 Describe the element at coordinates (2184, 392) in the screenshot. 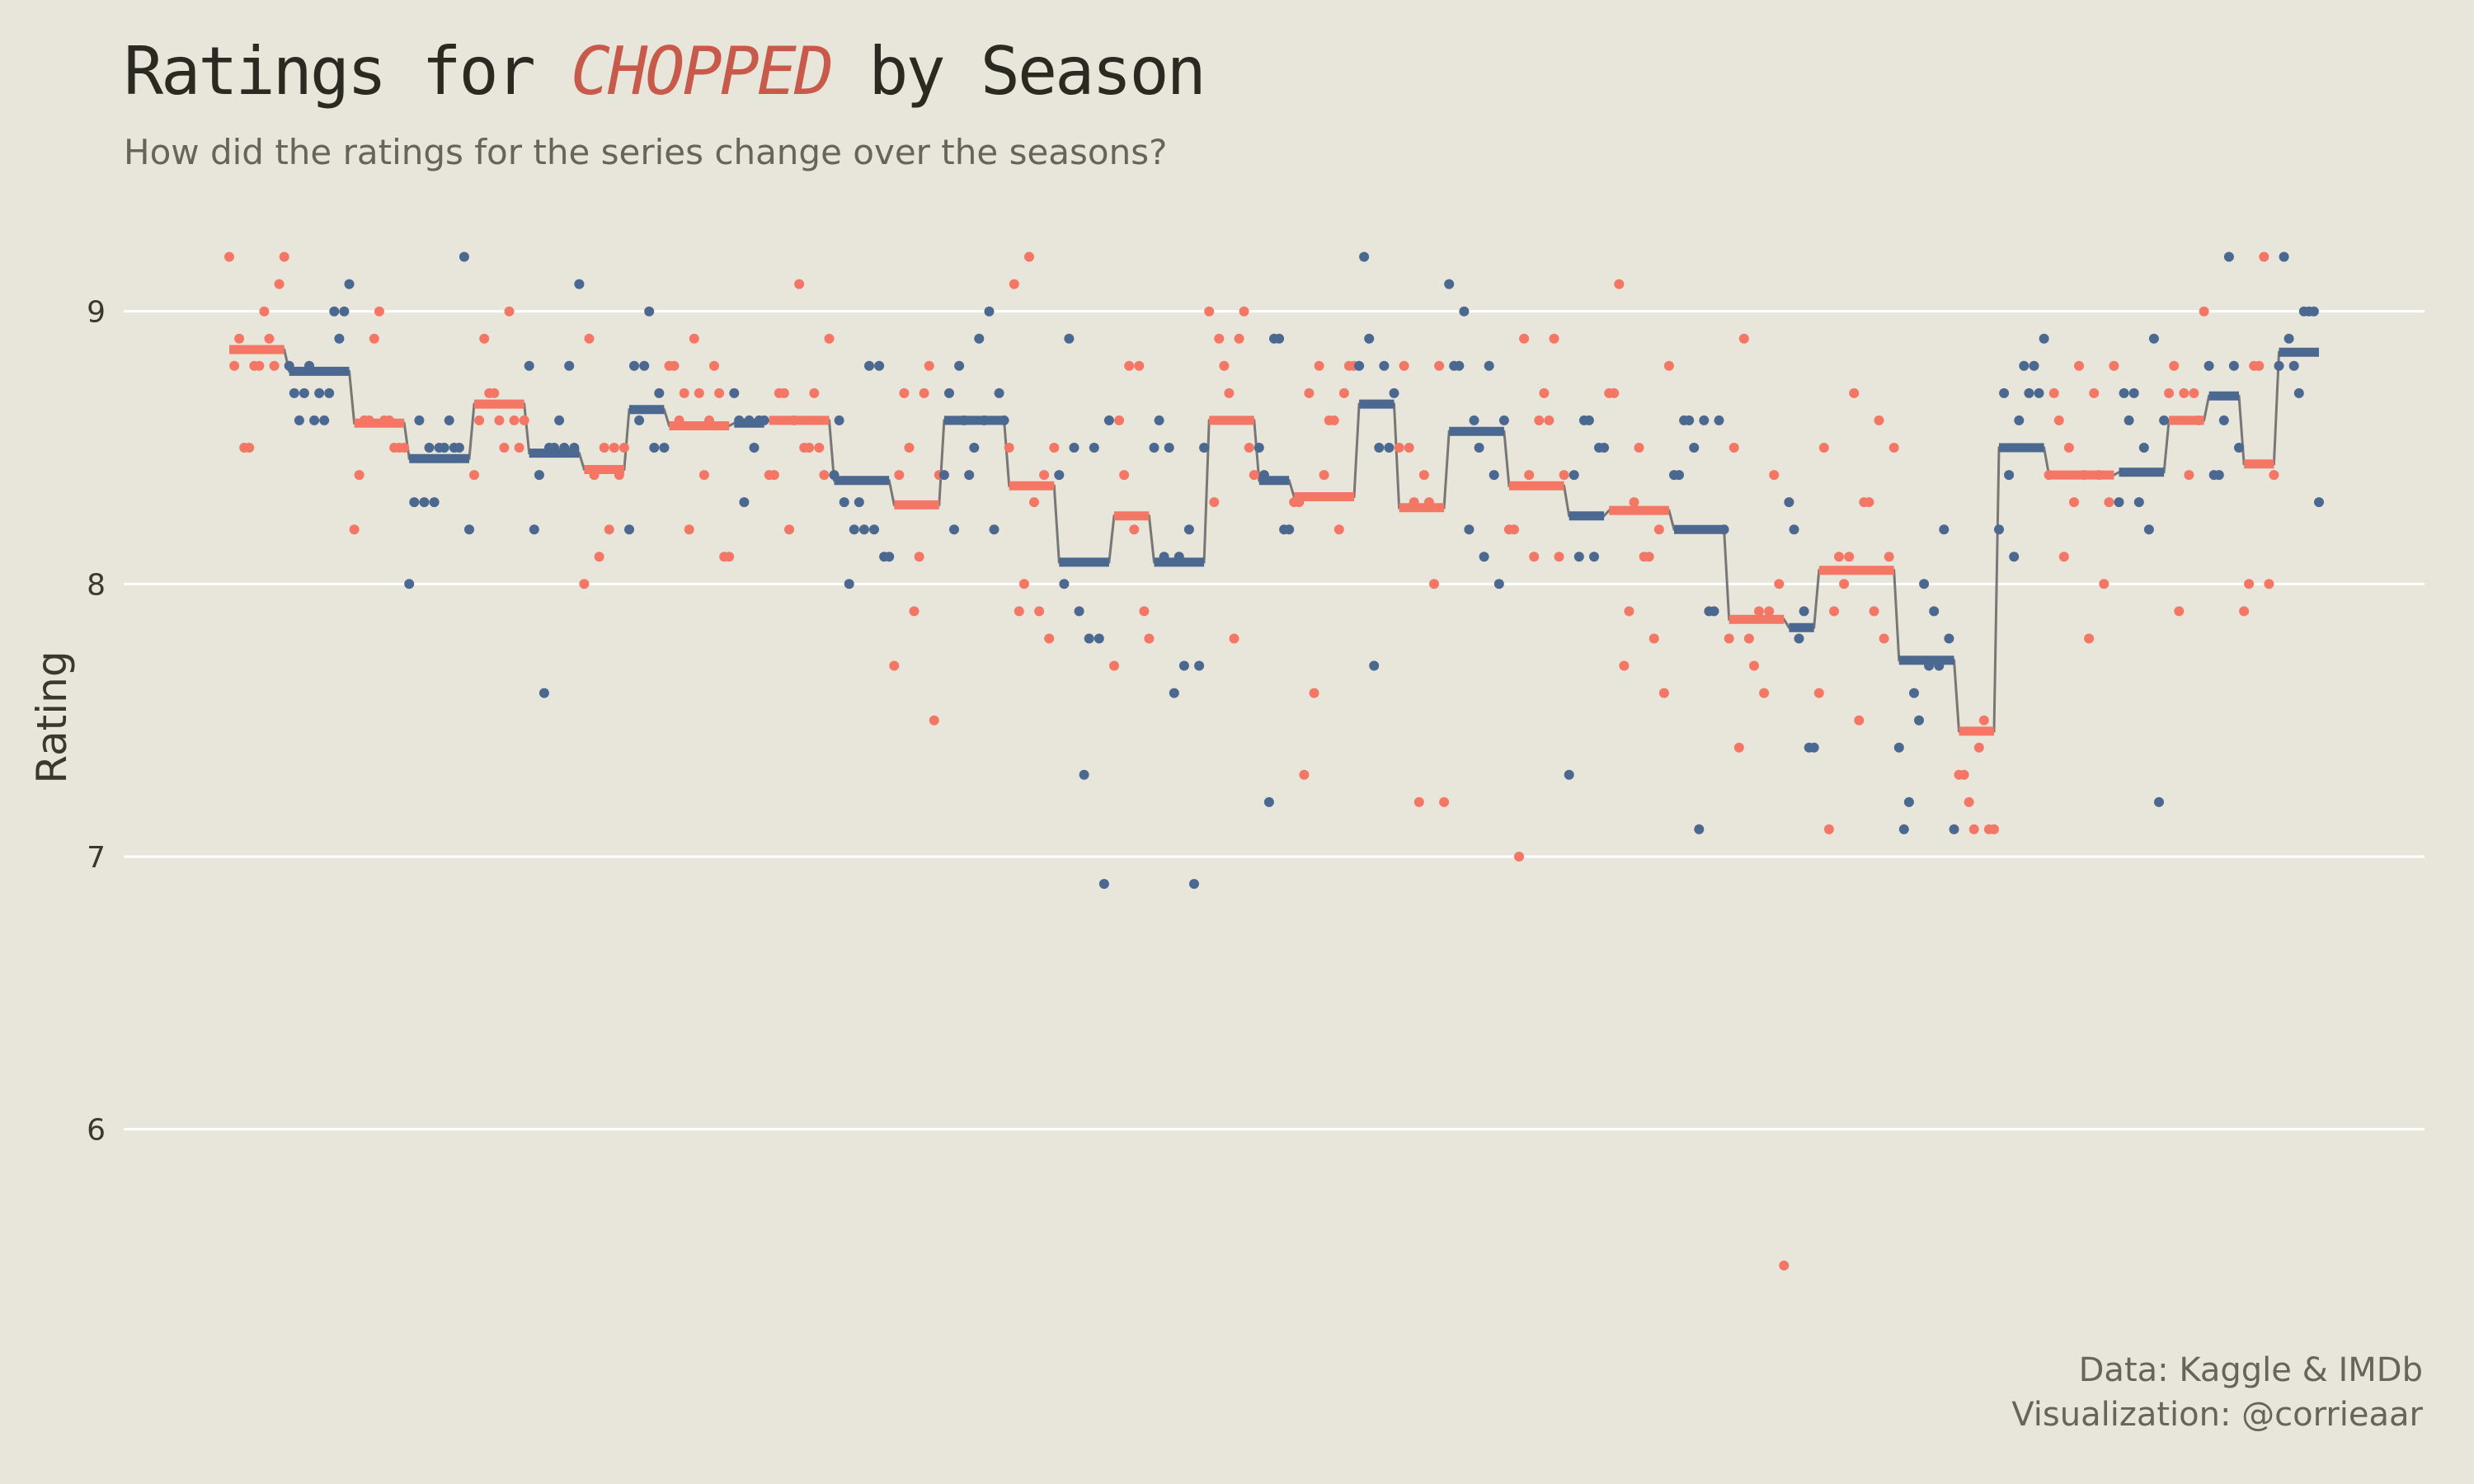

I see `episode-point-s37-e4` at that location.